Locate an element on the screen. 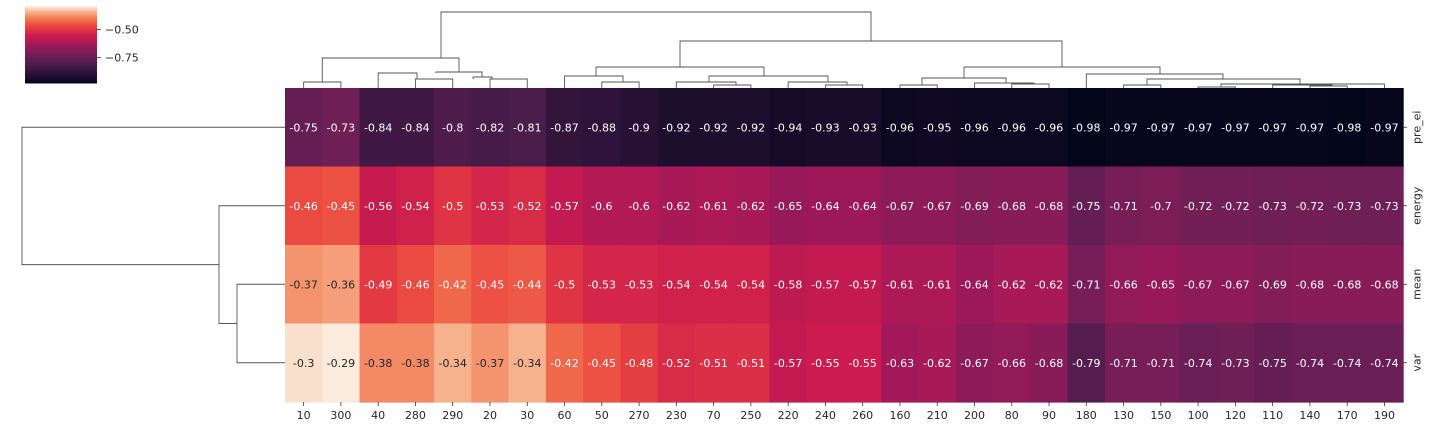  cell-value-label: -0.54 is located at coordinates (751, 284).